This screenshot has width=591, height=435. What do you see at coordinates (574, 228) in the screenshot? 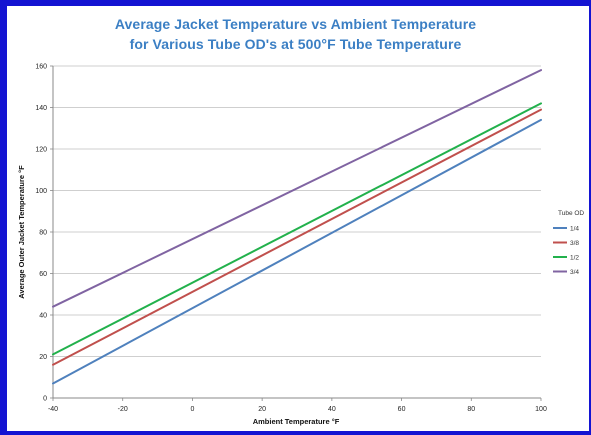
I see `legend-label-1: 1/4` at bounding box center [574, 228].